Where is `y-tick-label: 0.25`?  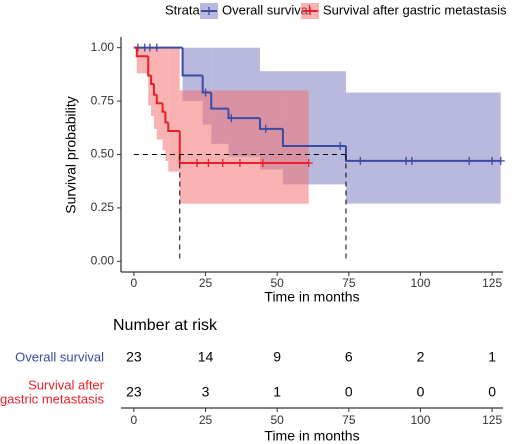 y-tick-label: 0.25 is located at coordinates (103, 207).